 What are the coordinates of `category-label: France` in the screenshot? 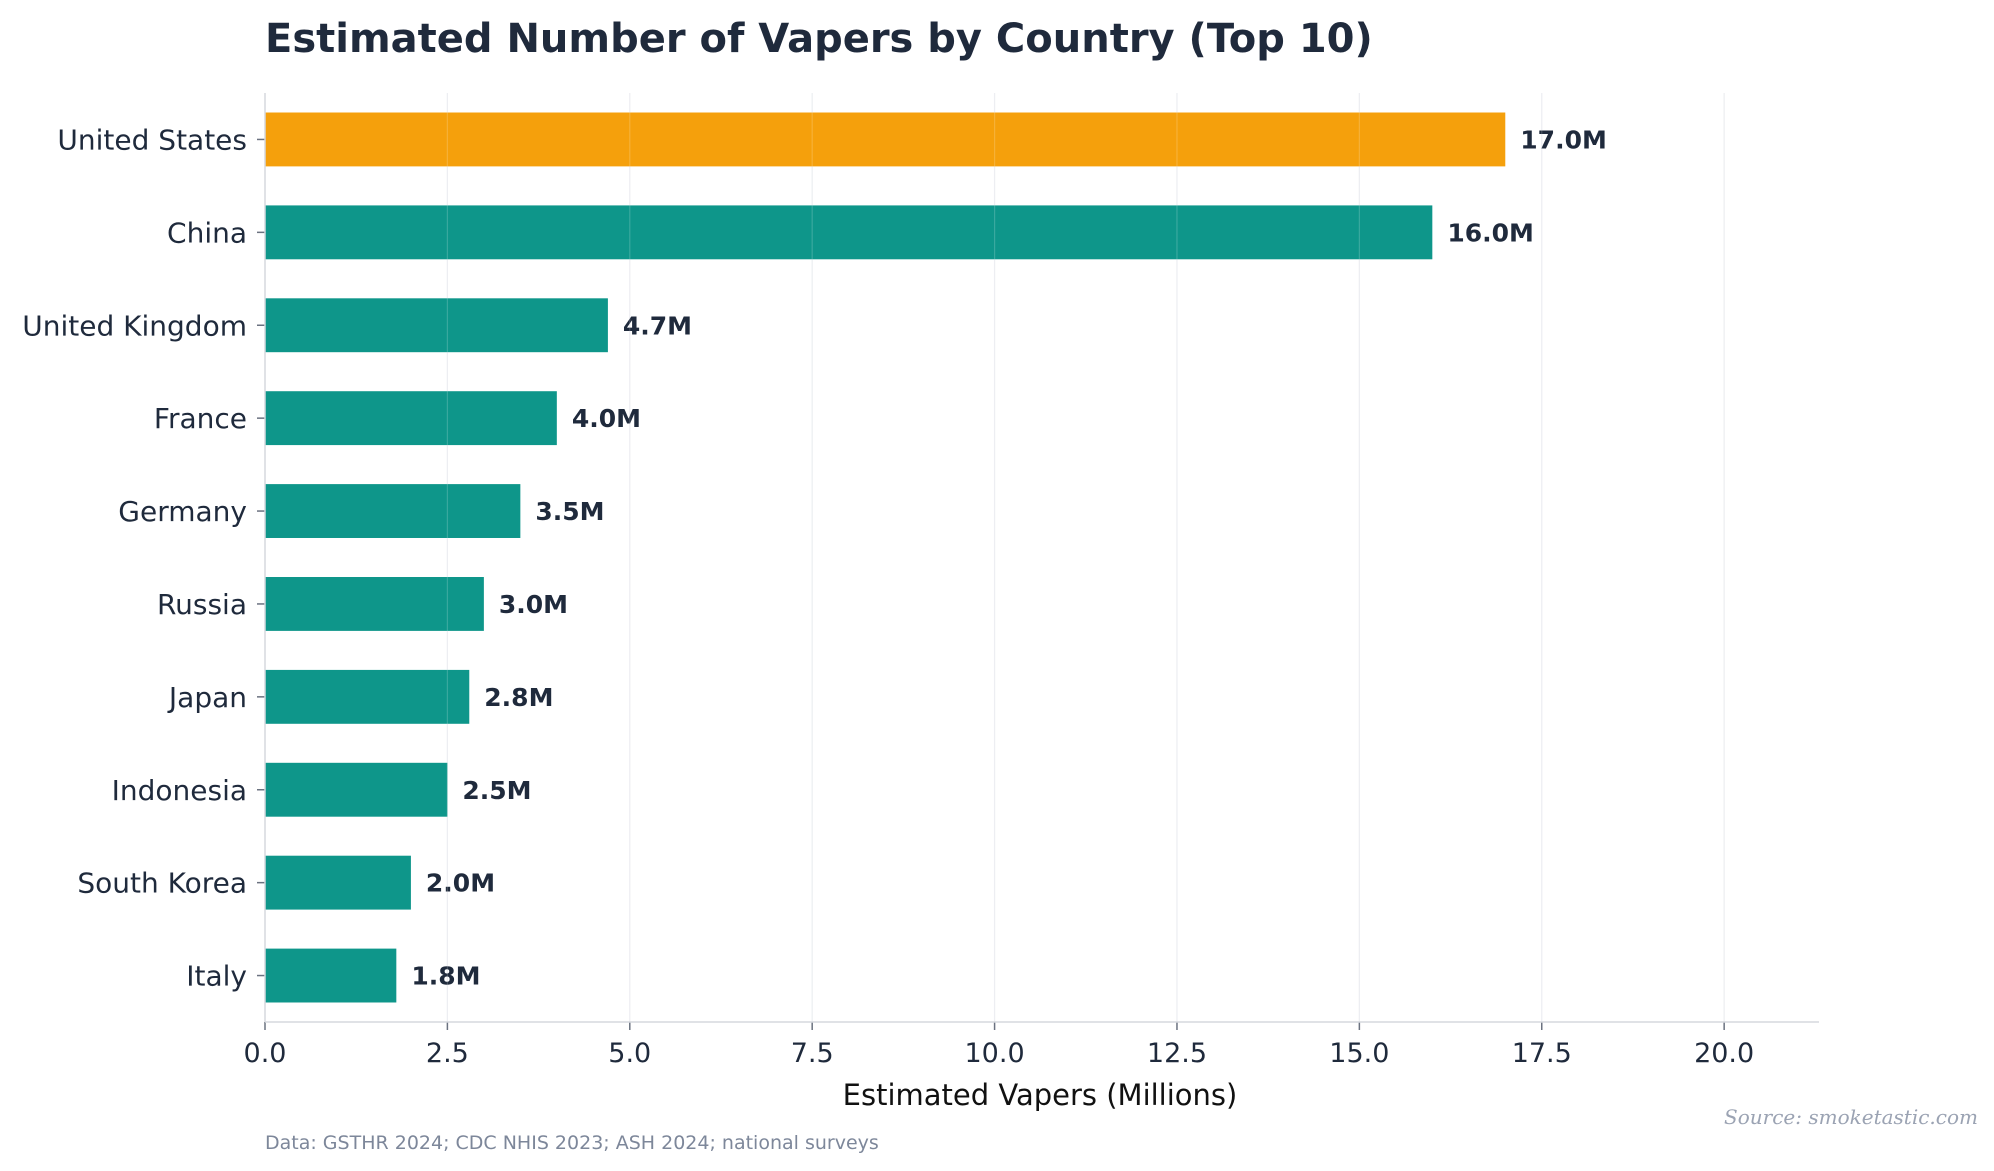 It's located at (200, 418).